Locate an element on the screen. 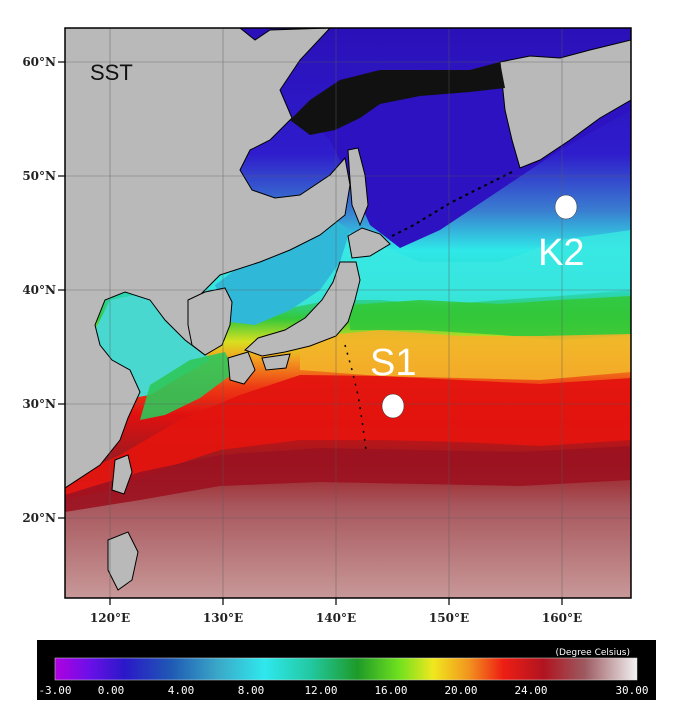 The height and width of the screenshot is (723, 676). lon-tick-130: 130°E is located at coordinates (223, 618).